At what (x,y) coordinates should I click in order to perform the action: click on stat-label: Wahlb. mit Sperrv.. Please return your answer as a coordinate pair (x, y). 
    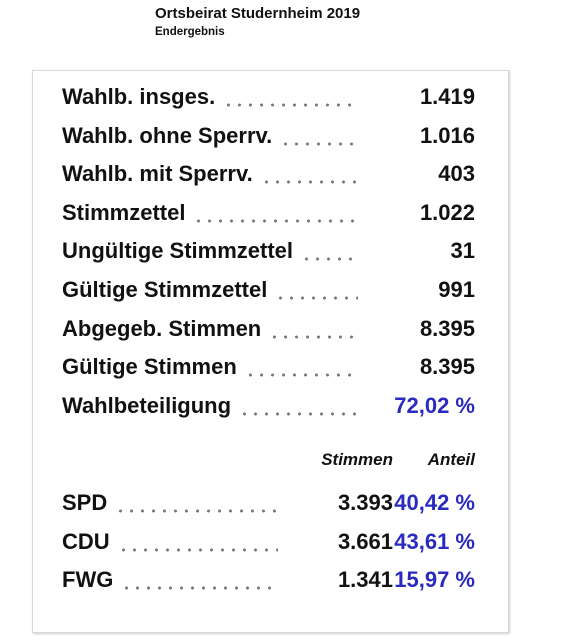
    Looking at the image, I should click on (157, 174).